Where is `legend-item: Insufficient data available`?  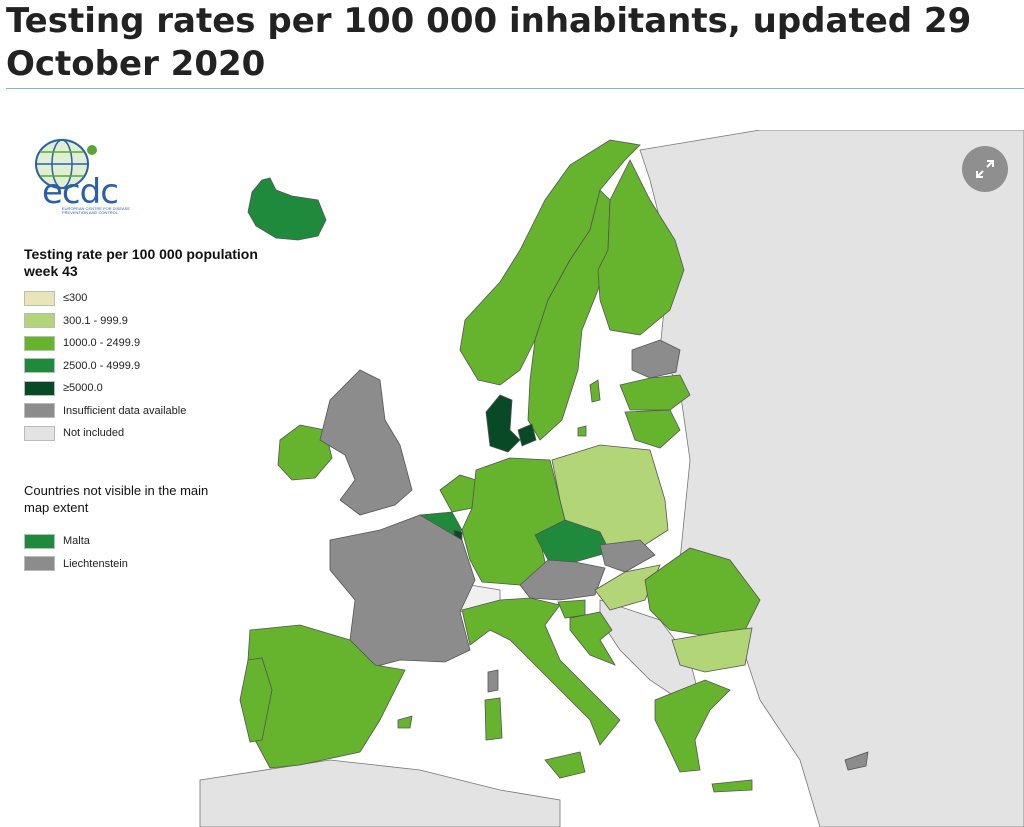
legend-item: Insufficient data available is located at coordinates (174, 411).